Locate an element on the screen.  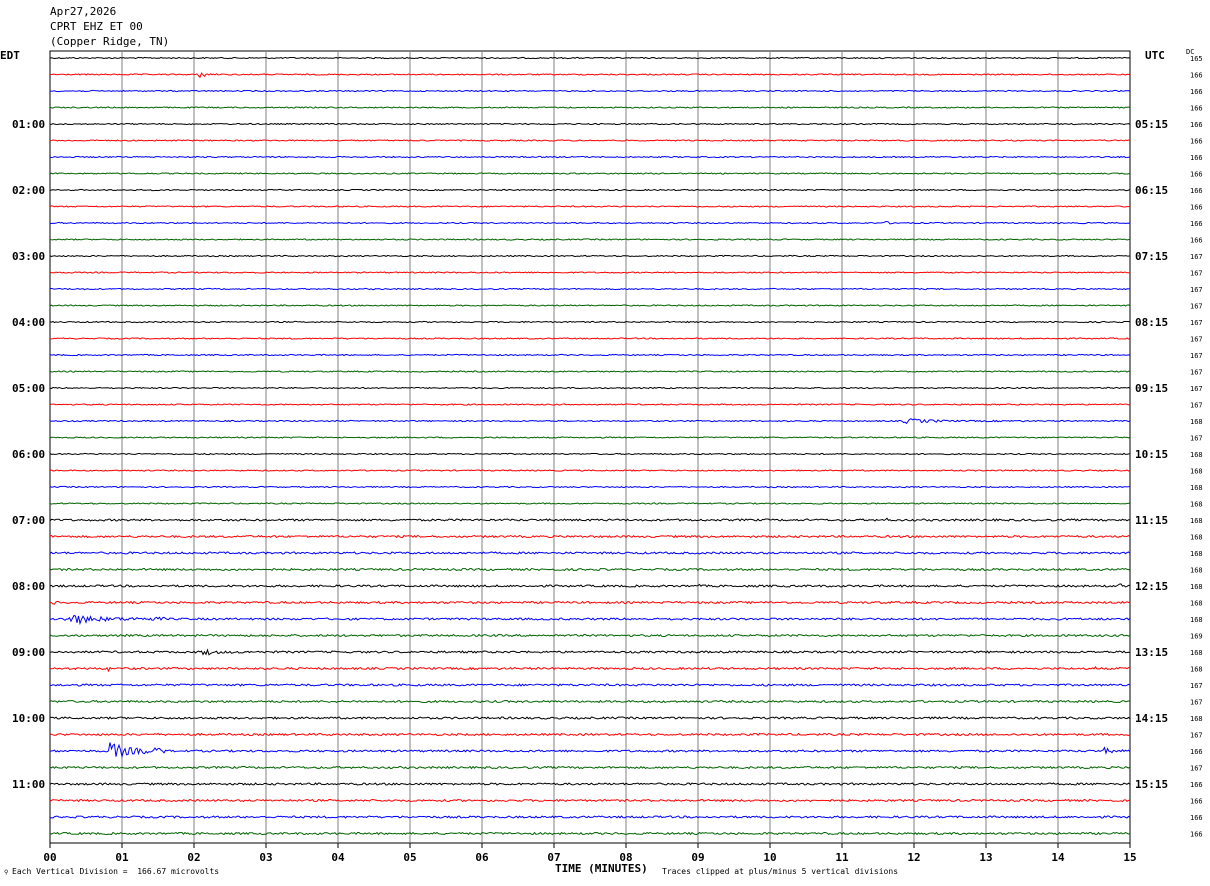
station-code: CPRT EHZ ET 00 is located at coordinates (96, 26).